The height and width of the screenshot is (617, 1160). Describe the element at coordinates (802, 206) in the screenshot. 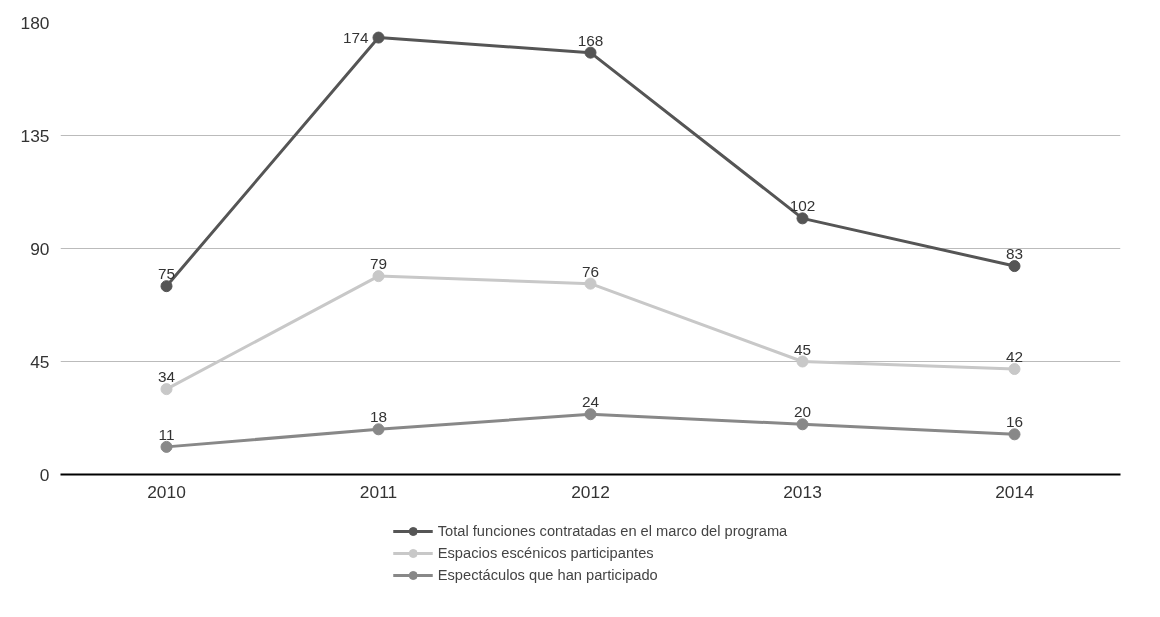

I see `data-label: 102` at that location.